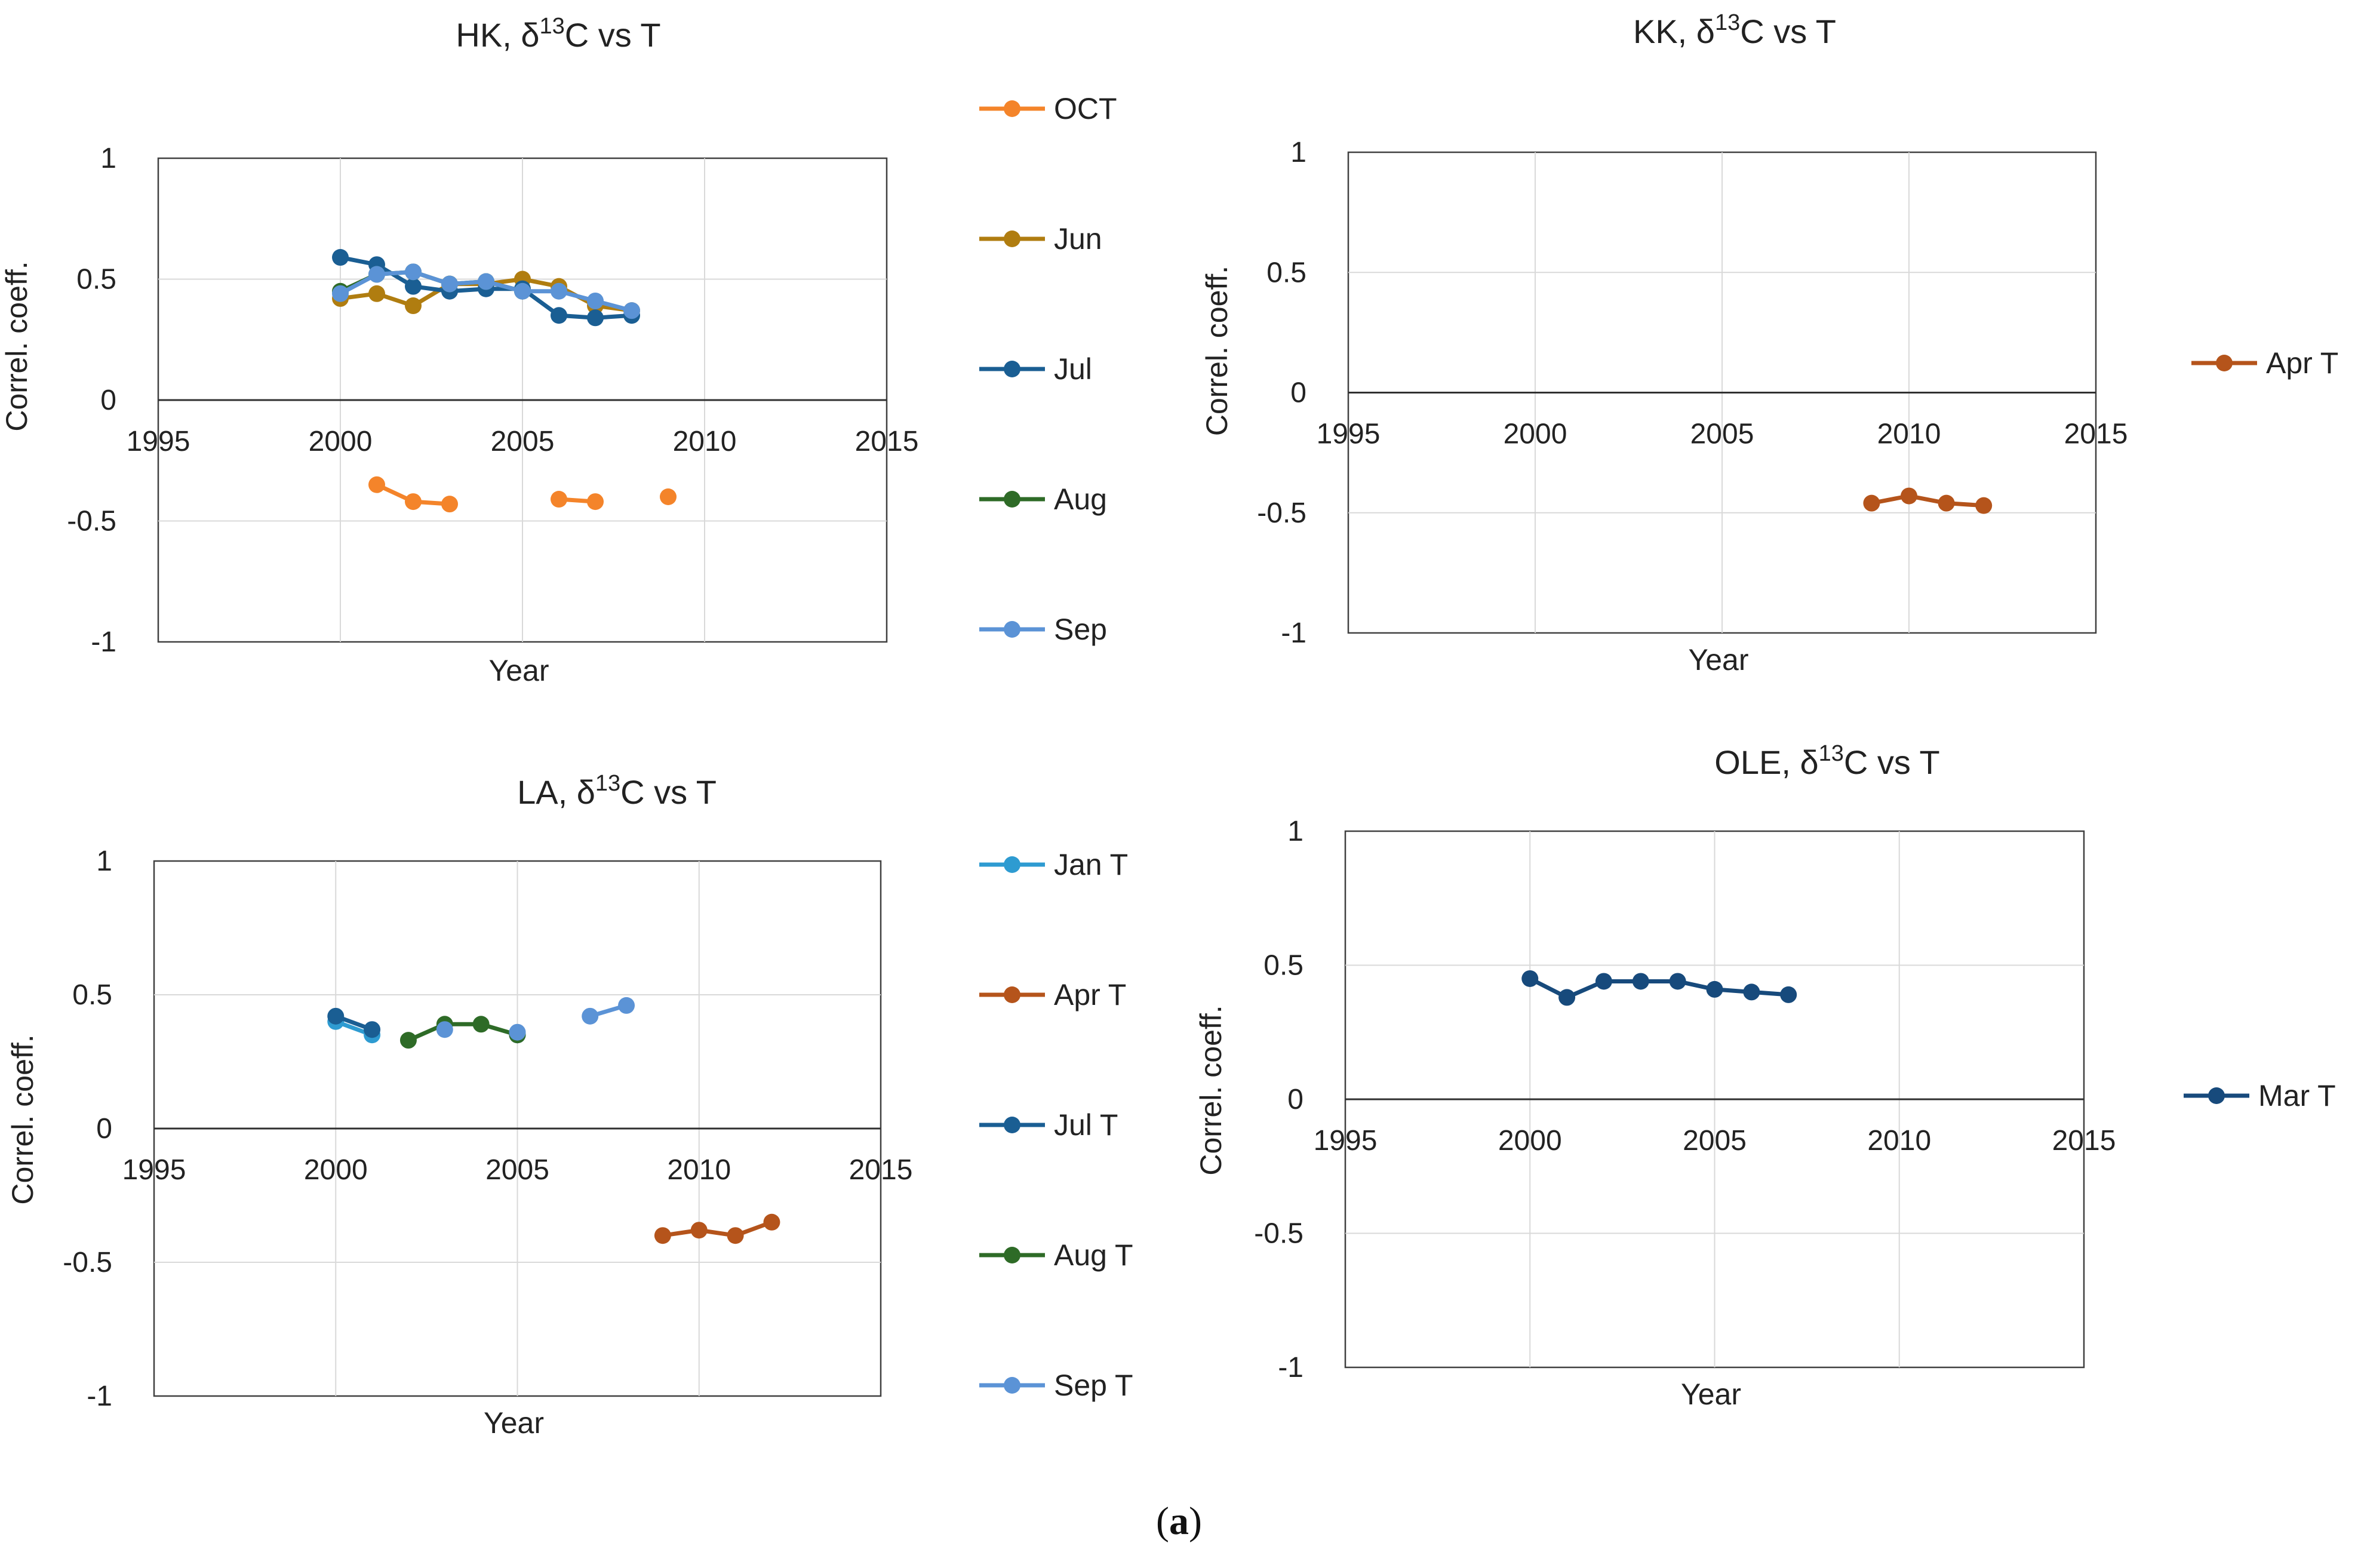 The height and width of the screenshot is (1568, 2358). What do you see at coordinates (1040, 239) in the screenshot?
I see `legend-item: Jun` at bounding box center [1040, 239].